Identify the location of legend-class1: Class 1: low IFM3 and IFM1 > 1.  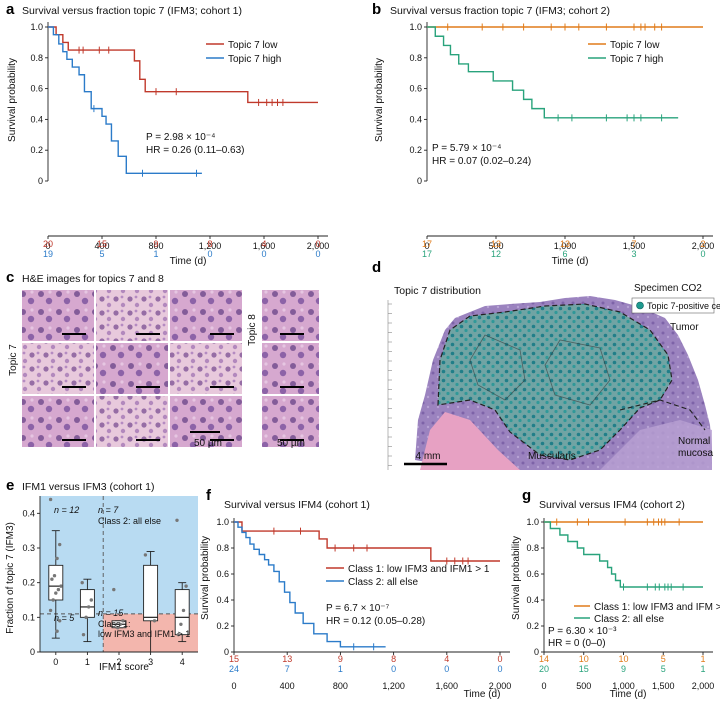
(419, 569).